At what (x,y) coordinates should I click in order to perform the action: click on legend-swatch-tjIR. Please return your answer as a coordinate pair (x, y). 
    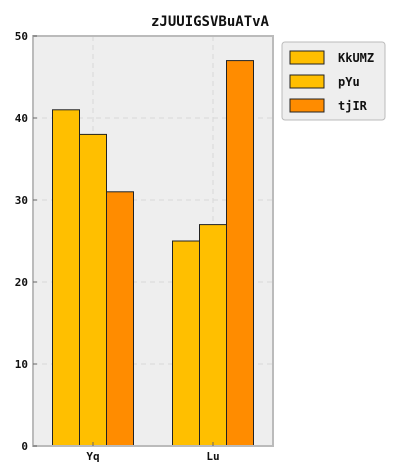
    Looking at the image, I should click on (307, 105).